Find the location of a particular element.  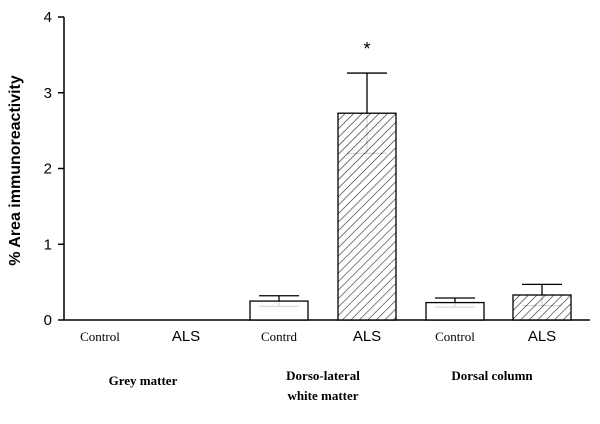

group-label: white matter is located at coordinates (322, 395).